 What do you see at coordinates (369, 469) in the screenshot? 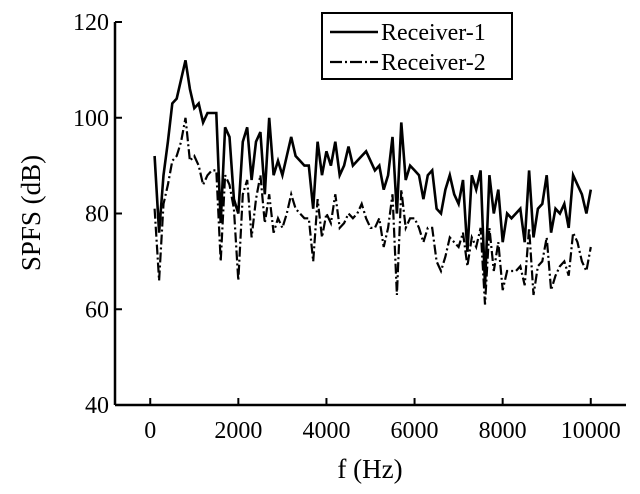
I see `x-axis-title: f (Hz)` at bounding box center [369, 469].